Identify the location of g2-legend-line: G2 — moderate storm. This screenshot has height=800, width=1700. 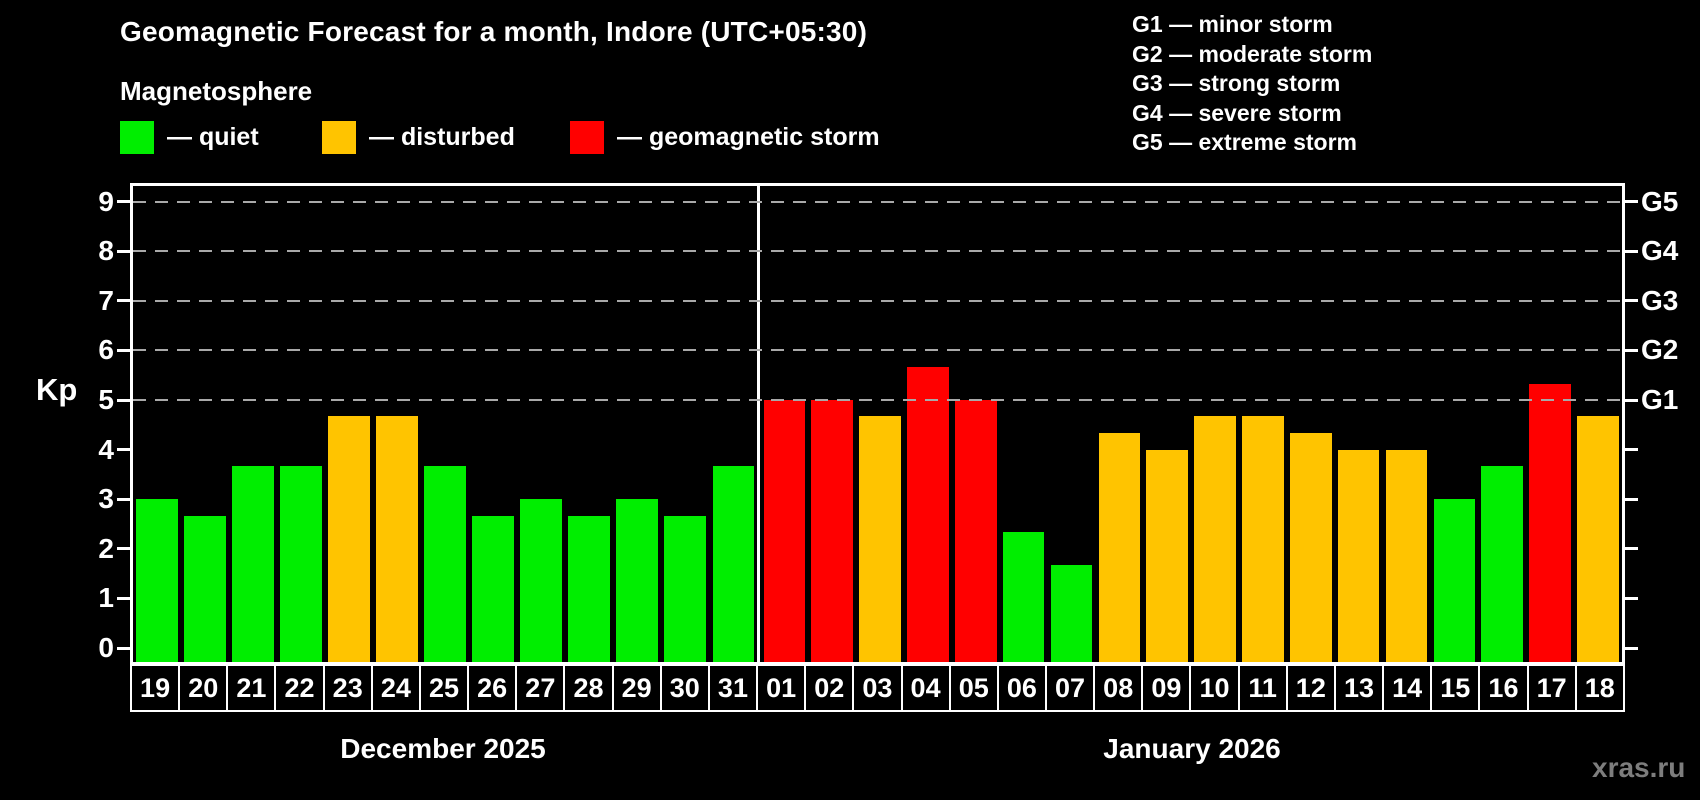
(1252, 53).